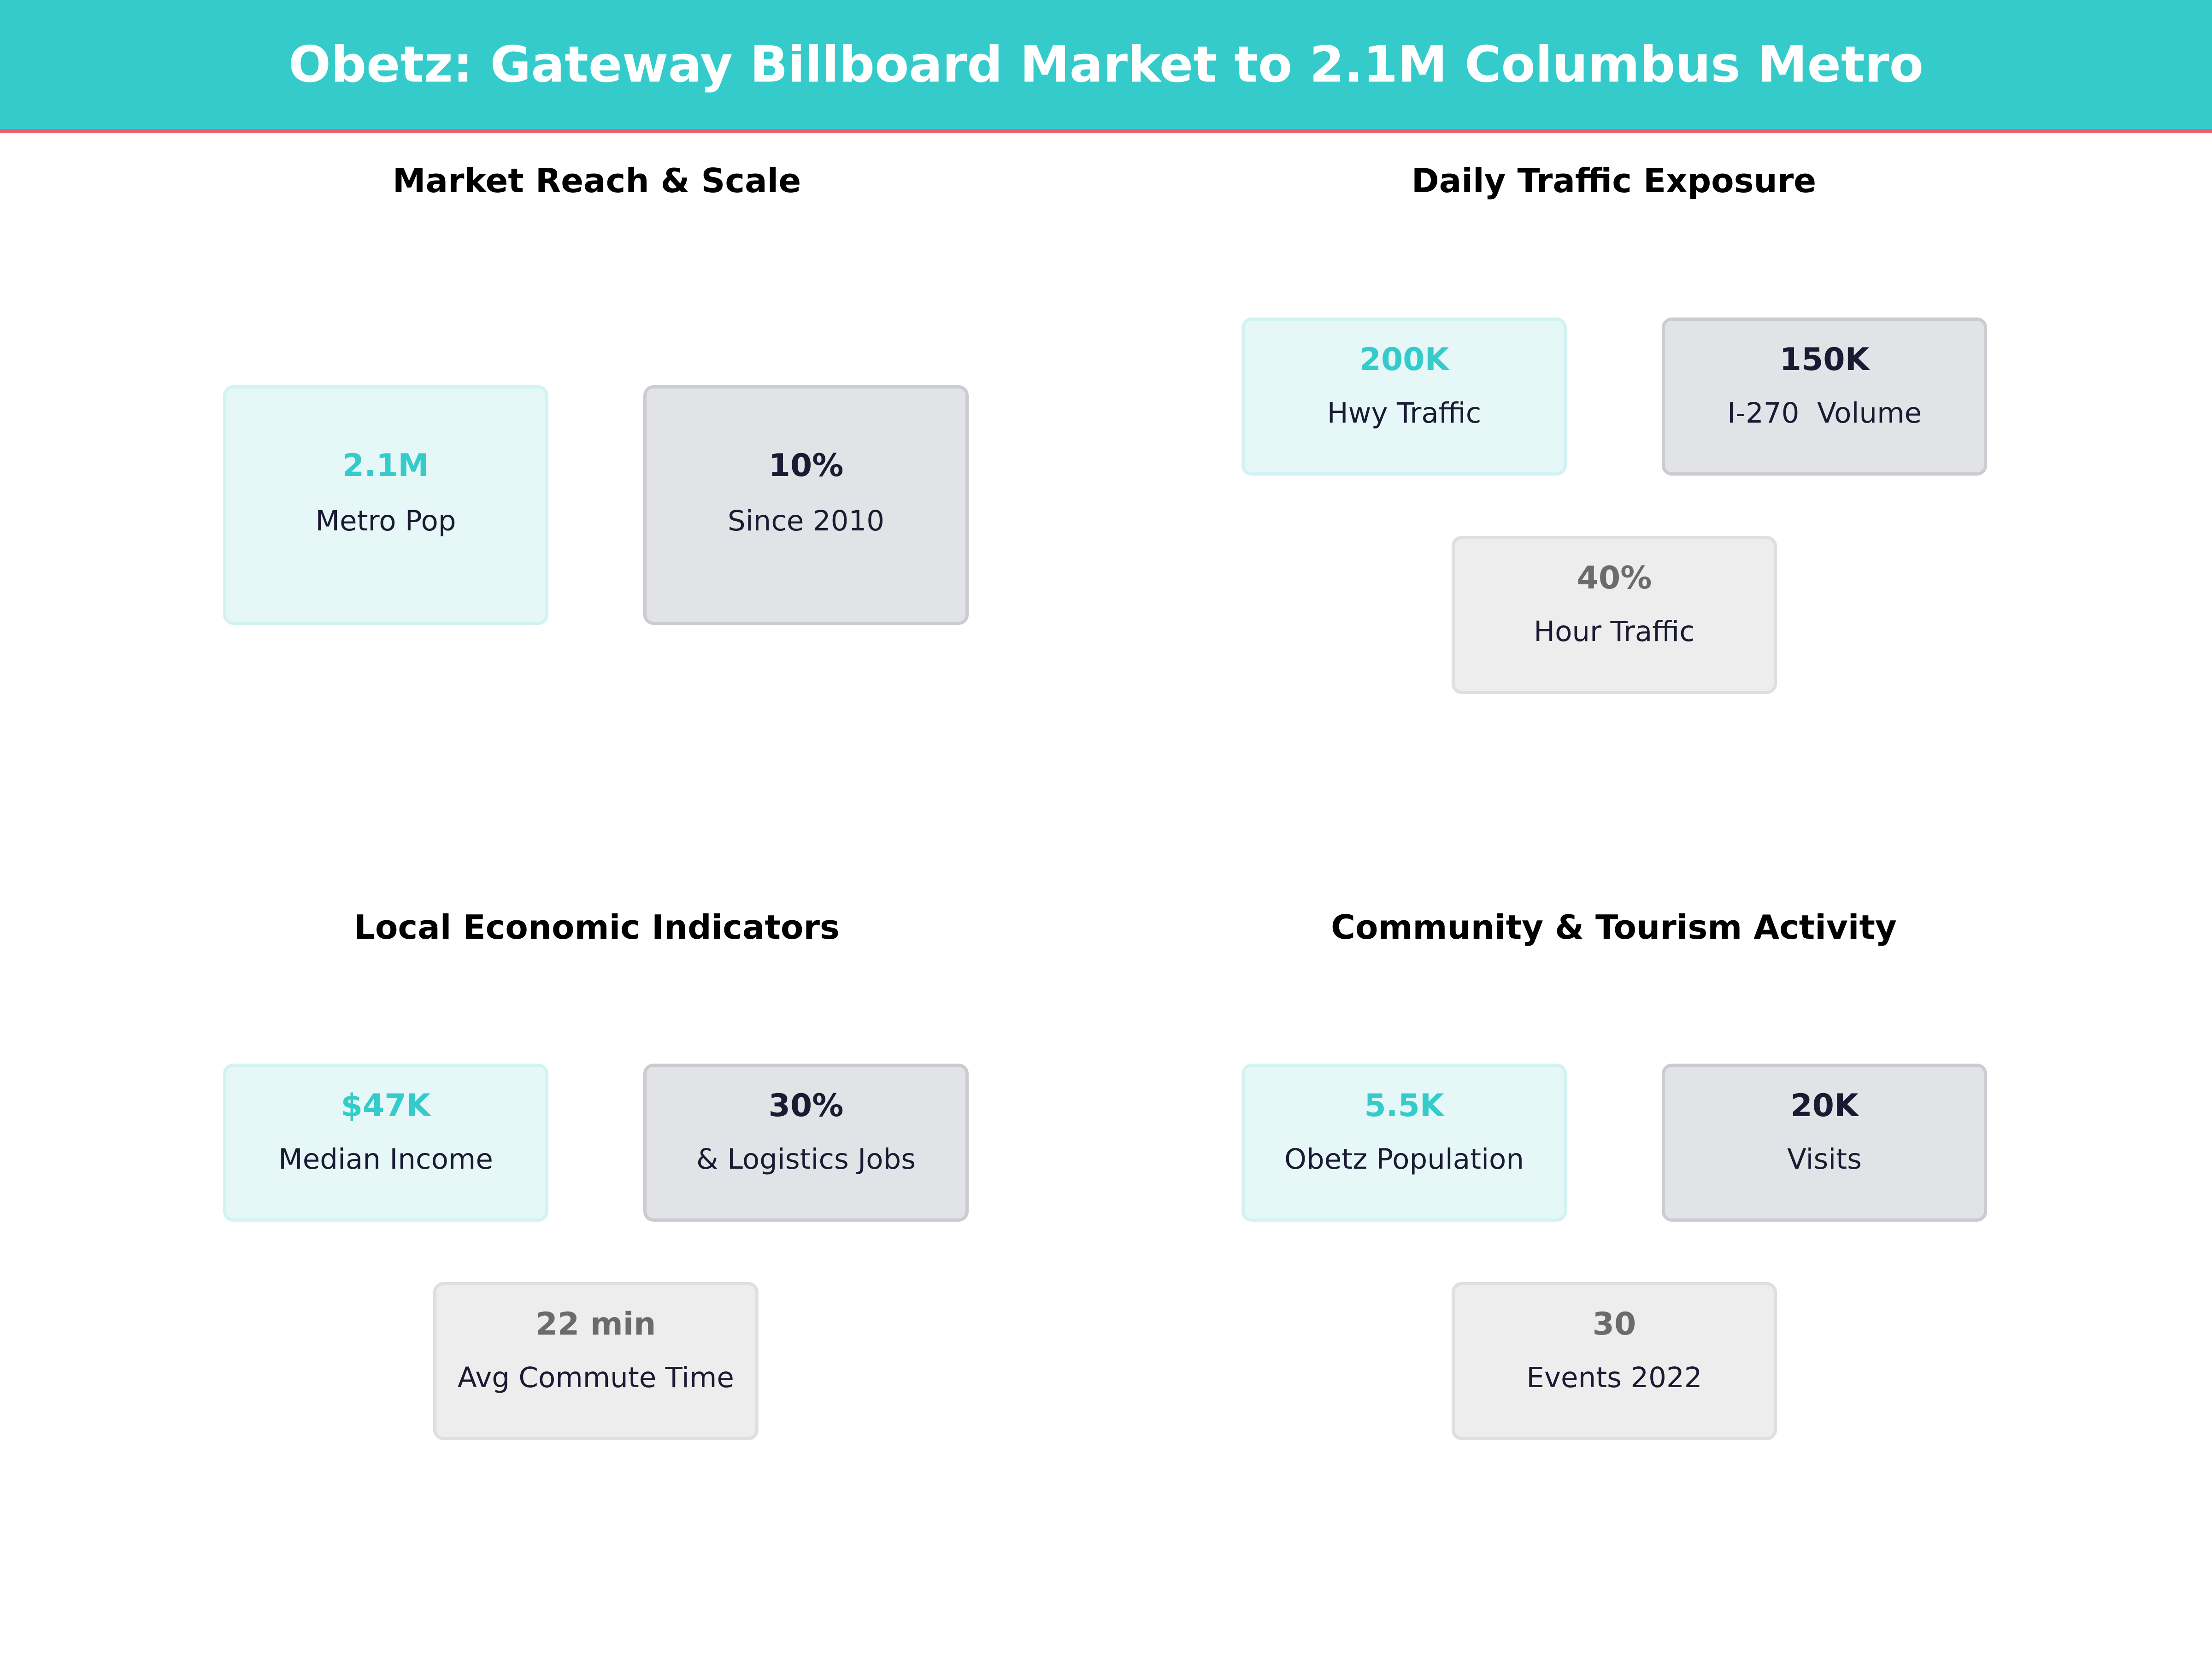  Describe the element at coordinates (1404, 413) in the screenshot. I see `metric-label: Hwy Traffic` at that location.